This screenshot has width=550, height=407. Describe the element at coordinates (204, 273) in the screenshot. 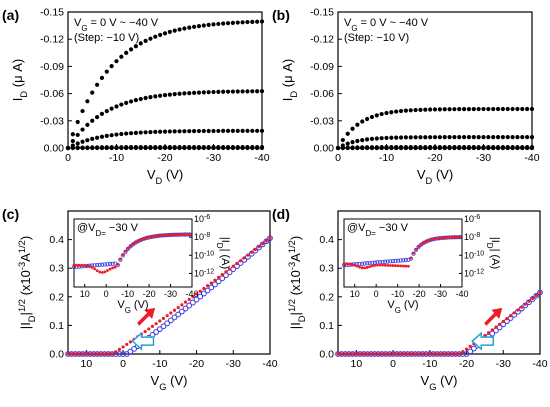

I see `inset-y-tick-label: 10-12` at that location.